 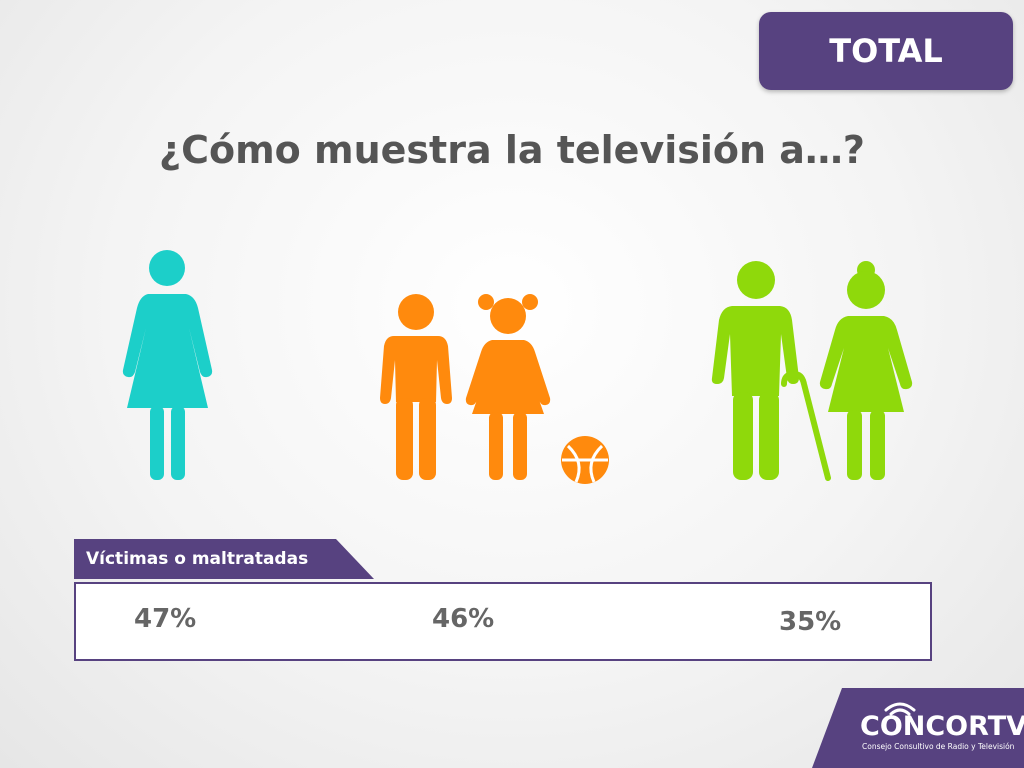 What do you see at coordinates (886, 51) in the screenshot?
I see `total-badge: TOTAL` at bounding box center [886, 51].